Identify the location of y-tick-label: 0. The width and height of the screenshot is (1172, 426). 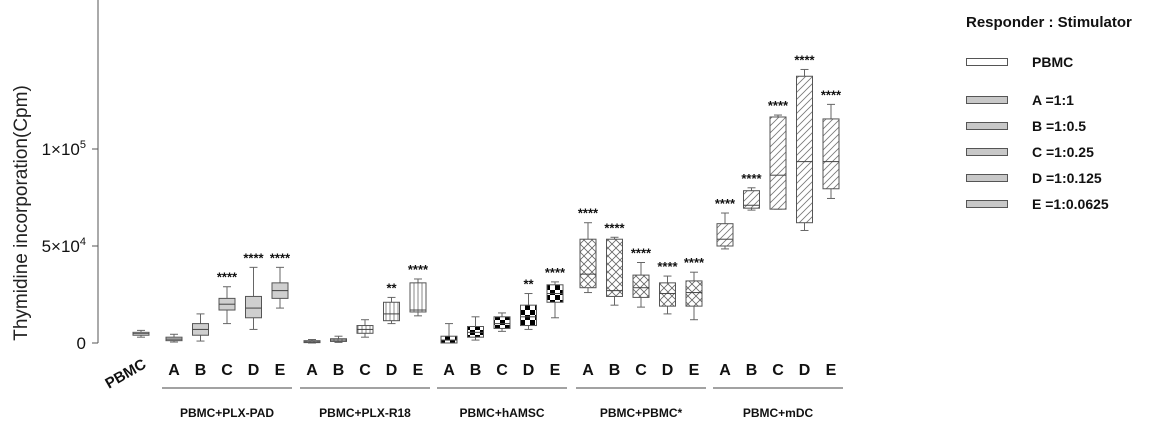
(81, 343).